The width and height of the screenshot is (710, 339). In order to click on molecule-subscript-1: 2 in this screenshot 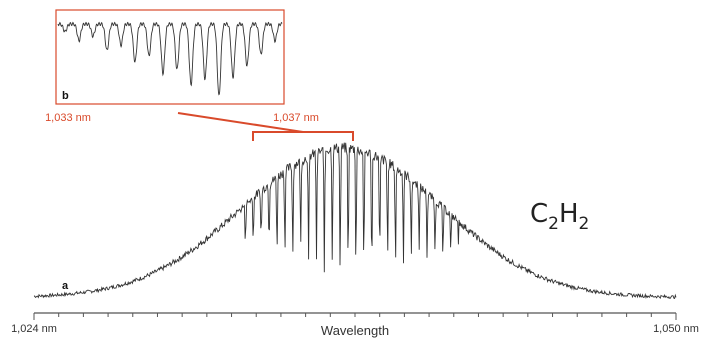, I will do `click(553, 224)`.